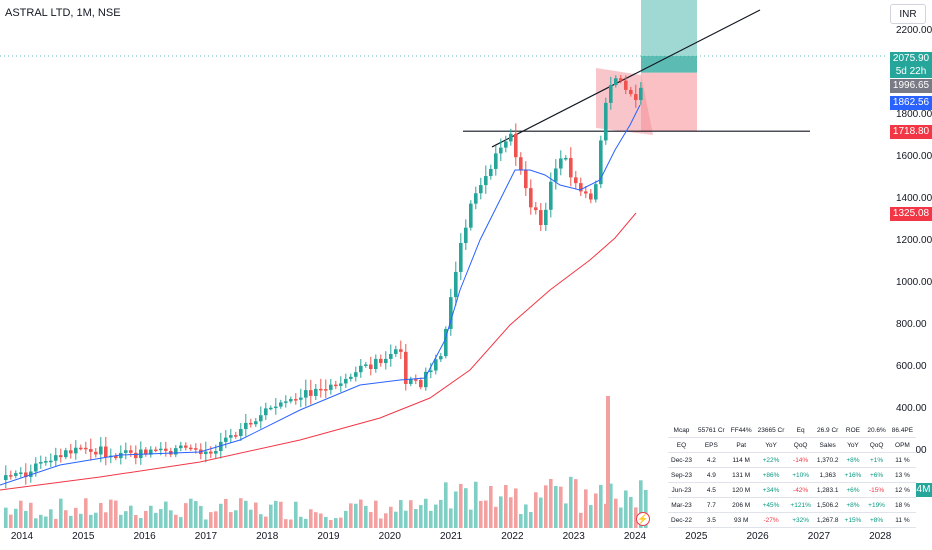 This screenshot has width=932, height=550. I want to click on year-tick-label: 2023, so click(573, 536).